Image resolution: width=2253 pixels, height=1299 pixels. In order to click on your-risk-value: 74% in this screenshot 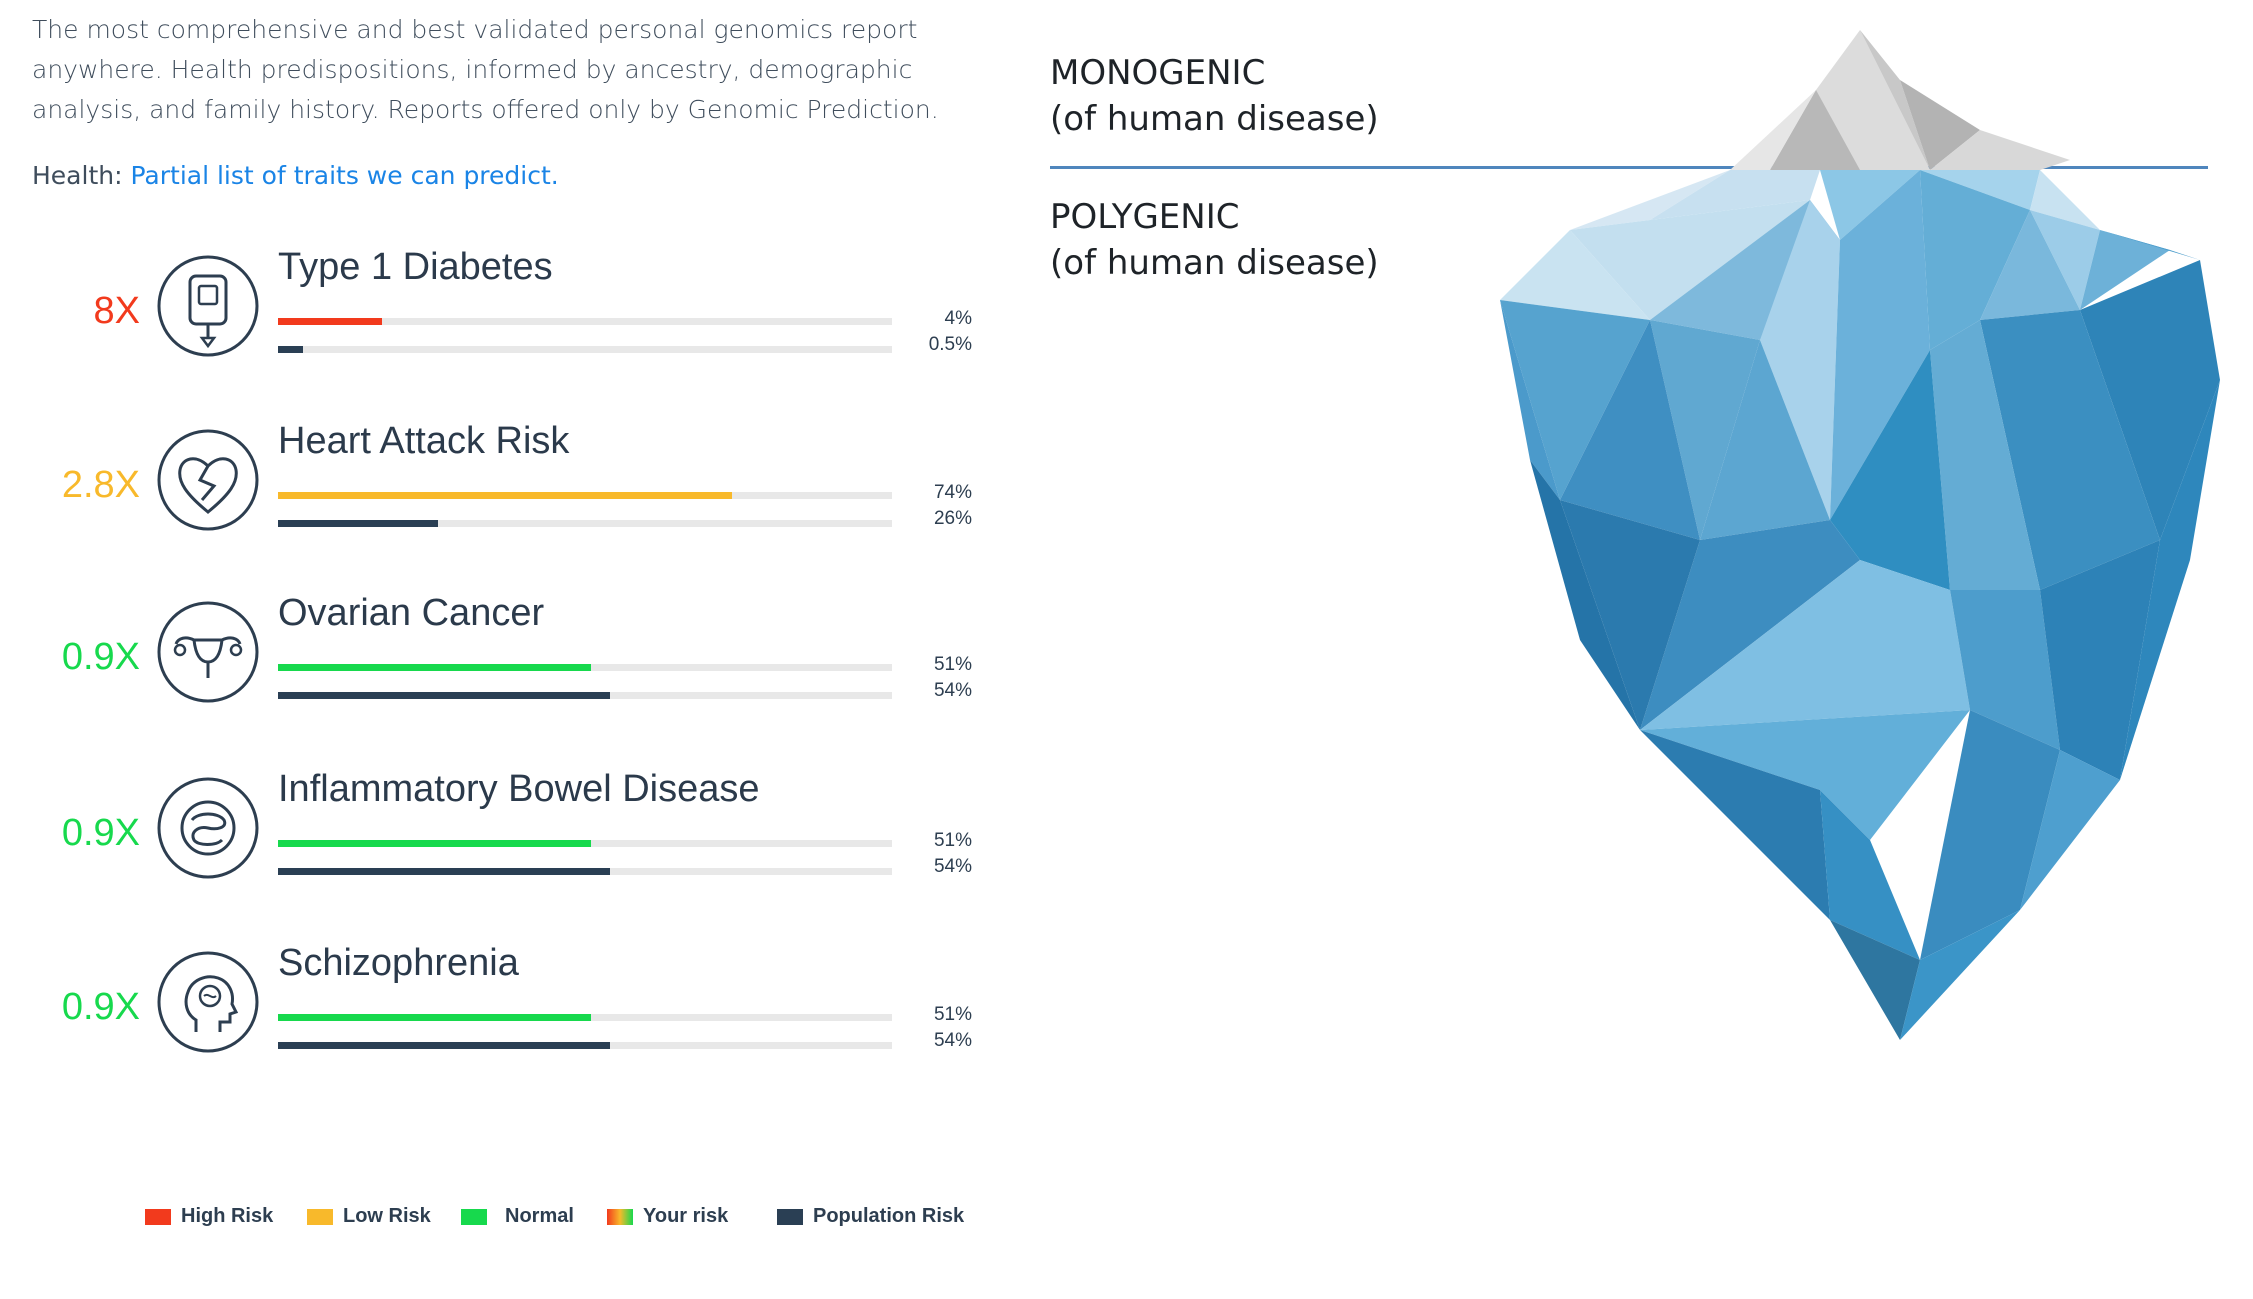, I will do `click(952, 492)`.